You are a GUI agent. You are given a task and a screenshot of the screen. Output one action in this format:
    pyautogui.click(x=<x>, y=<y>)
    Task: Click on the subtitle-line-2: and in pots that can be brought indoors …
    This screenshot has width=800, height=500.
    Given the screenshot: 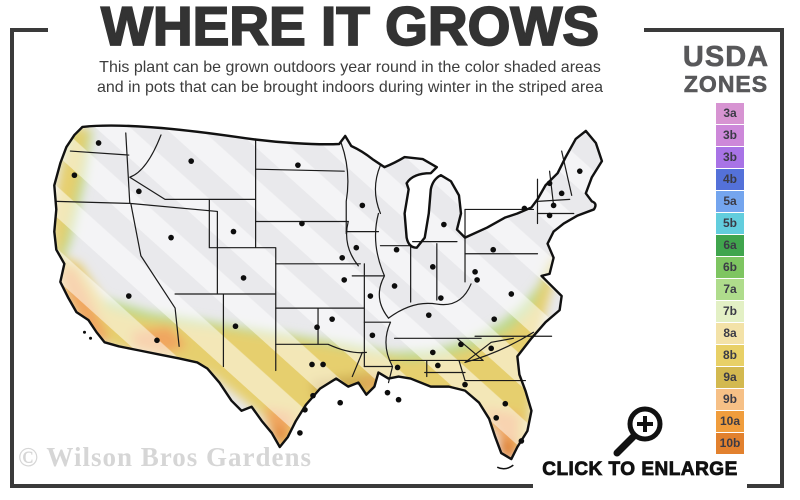 What is the action you would take?
    pyautogui.click(x=350, y=87)
    